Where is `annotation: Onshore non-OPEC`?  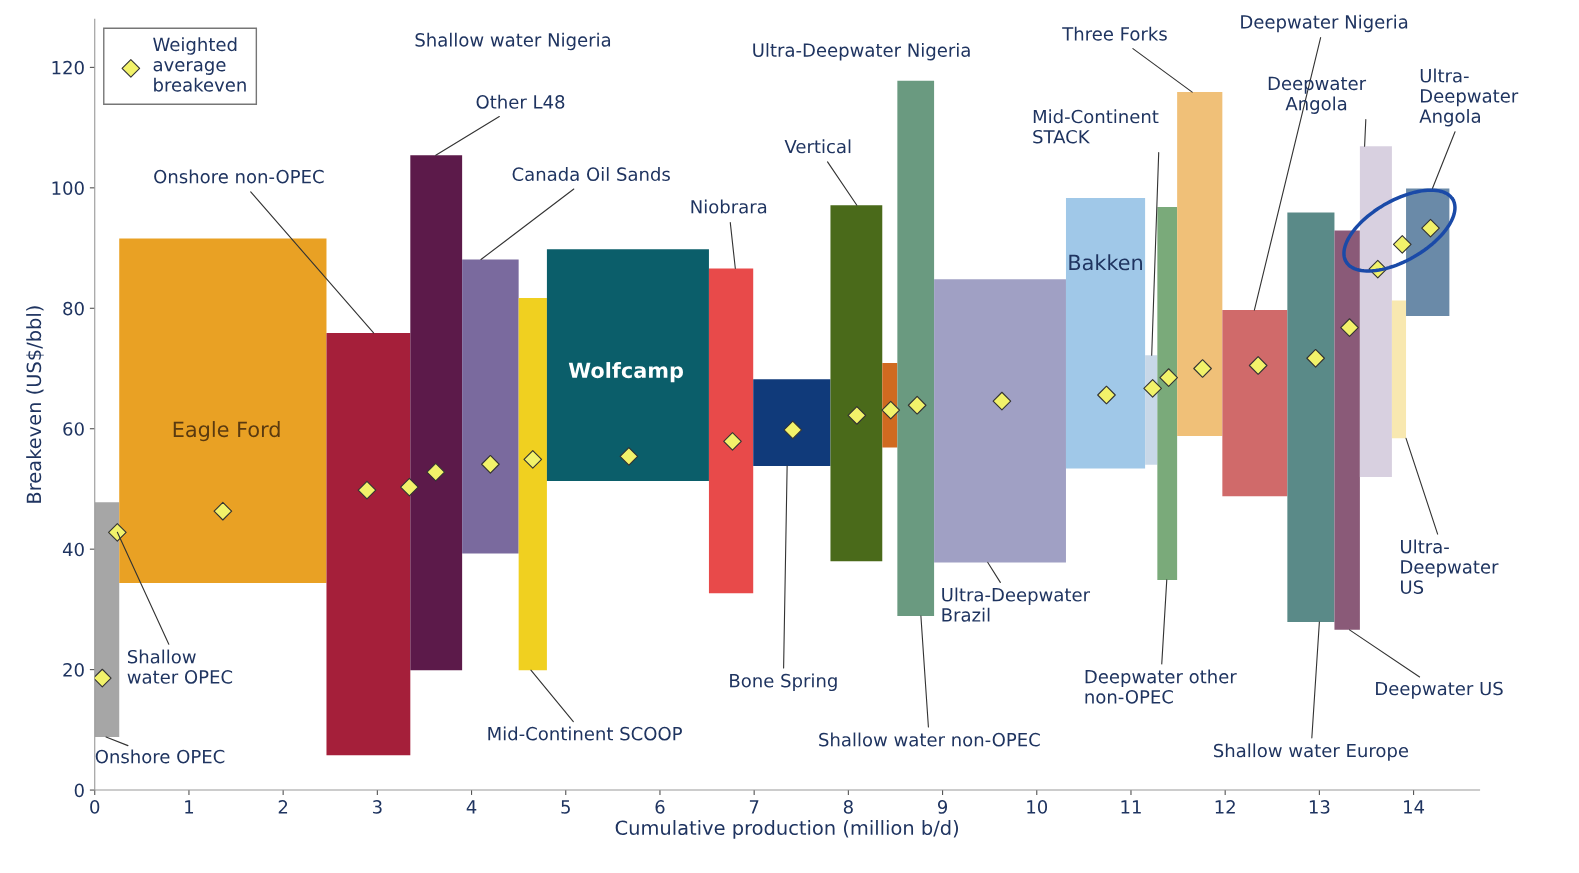
annotation: Onshore non-OPEC is located at coordinates (239, 176).